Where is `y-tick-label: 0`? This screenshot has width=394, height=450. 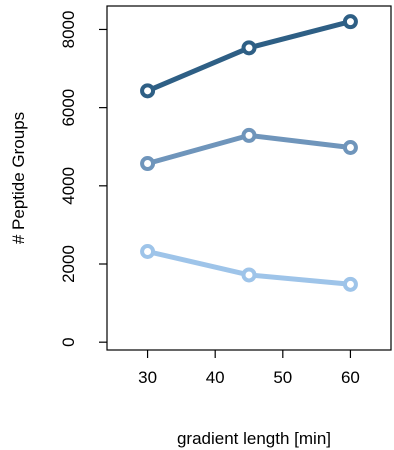
y-tick-label: 0 is located at coordinates (68, 341).